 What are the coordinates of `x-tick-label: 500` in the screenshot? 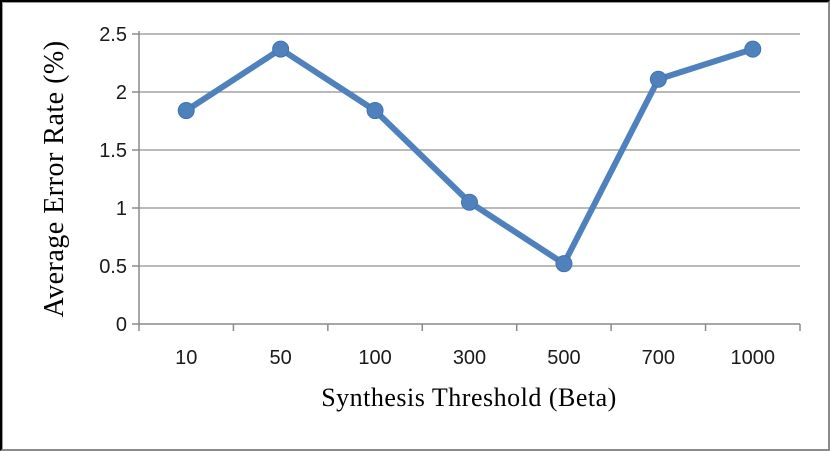 It's located at (563, 358).